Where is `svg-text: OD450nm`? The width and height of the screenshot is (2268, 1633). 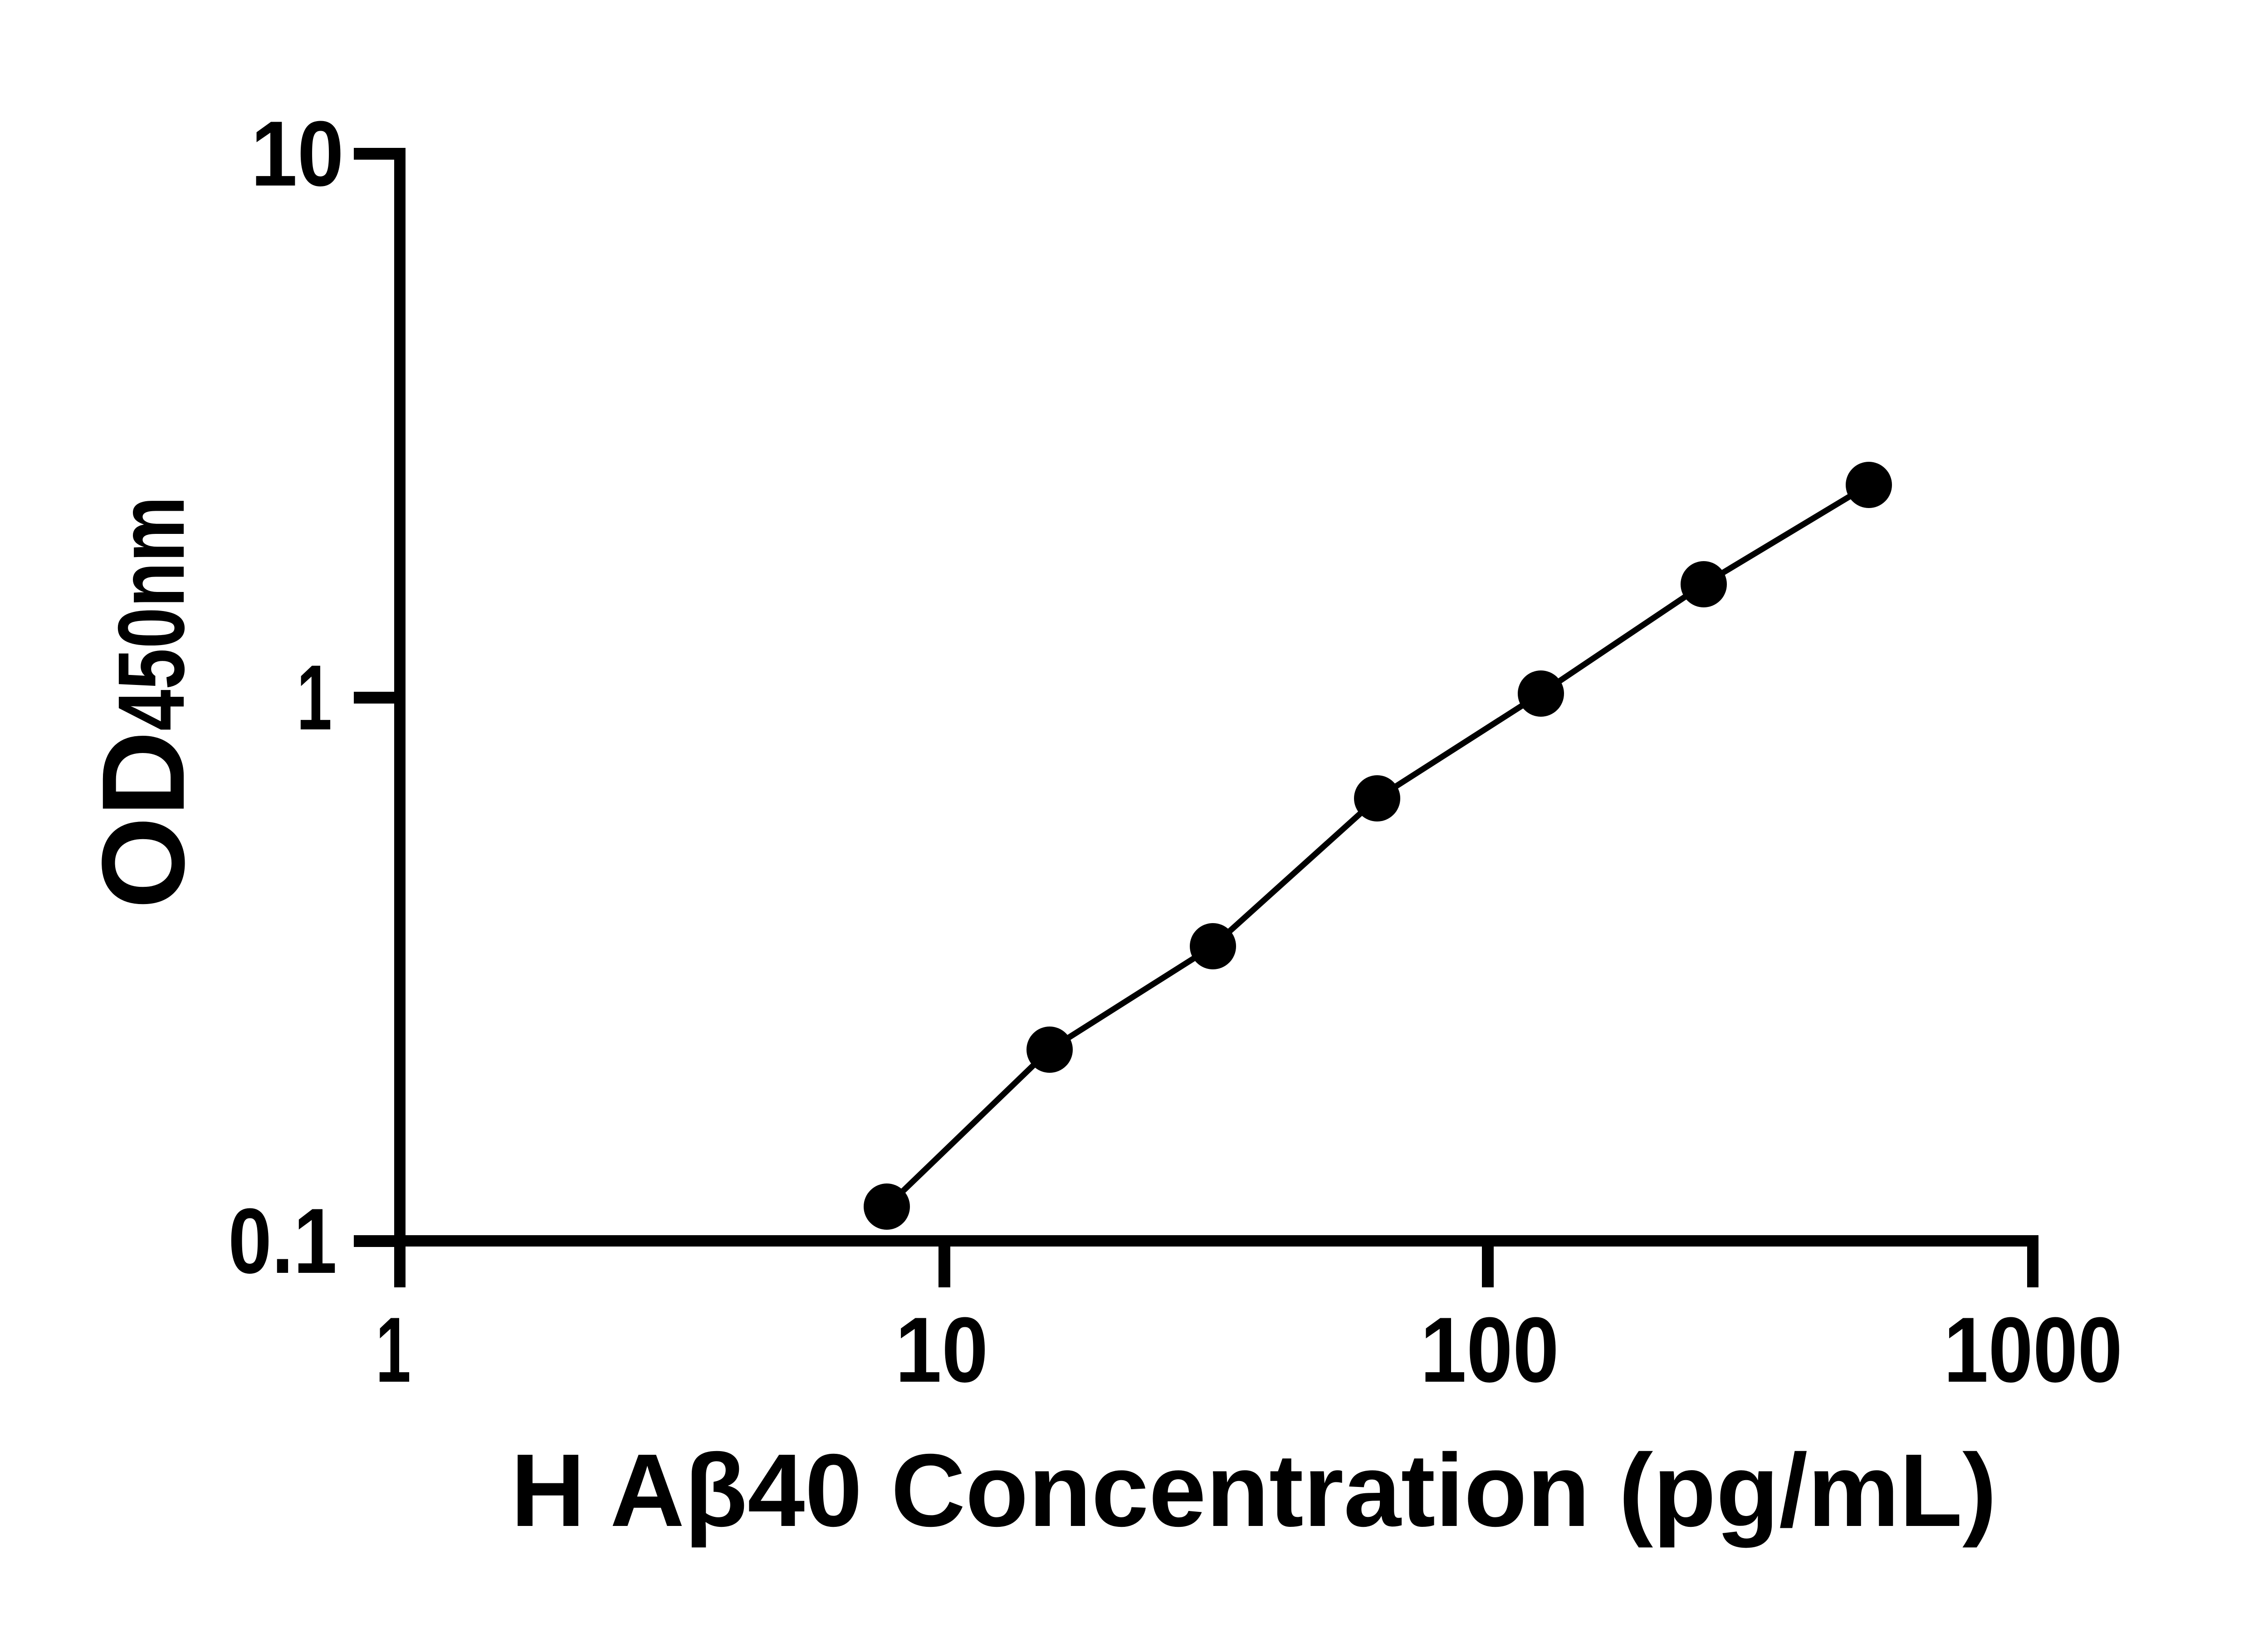
svg-text: OD450nm is located at coordinates (144, 702).